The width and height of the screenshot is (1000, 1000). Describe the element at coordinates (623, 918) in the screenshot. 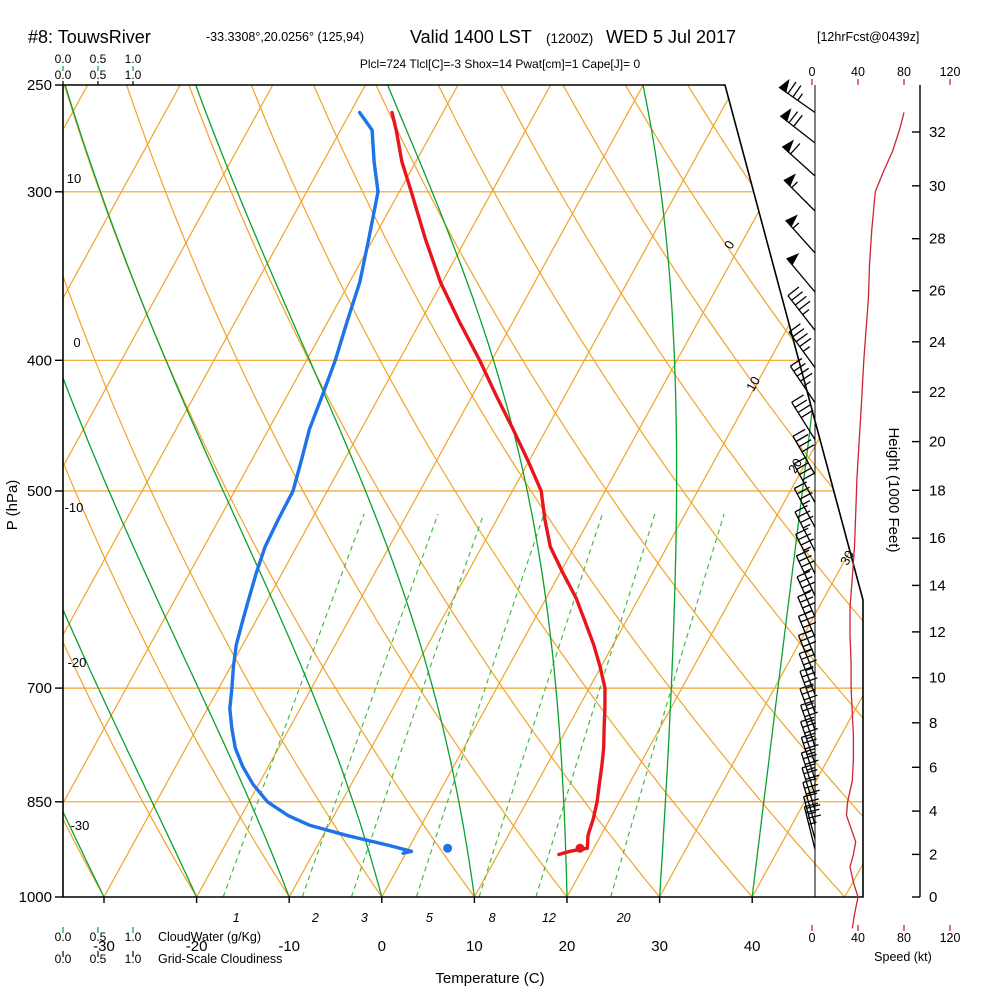

I see `mixing-ratio-label: 20` at that location.